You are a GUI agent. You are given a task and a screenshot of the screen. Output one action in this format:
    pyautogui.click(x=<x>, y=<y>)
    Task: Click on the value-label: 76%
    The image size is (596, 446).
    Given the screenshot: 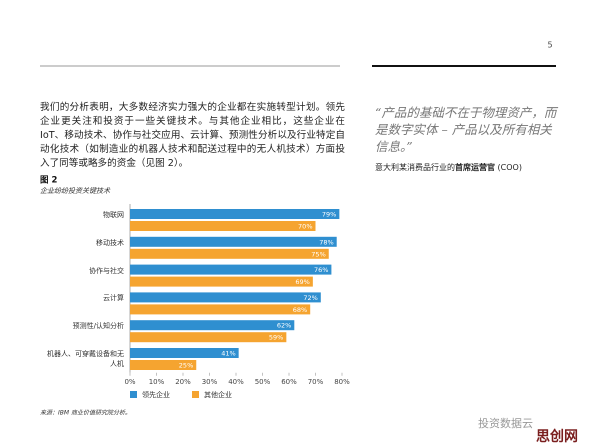 What is the action you would take?
    pyautogui.click(x=321, y=270)
    